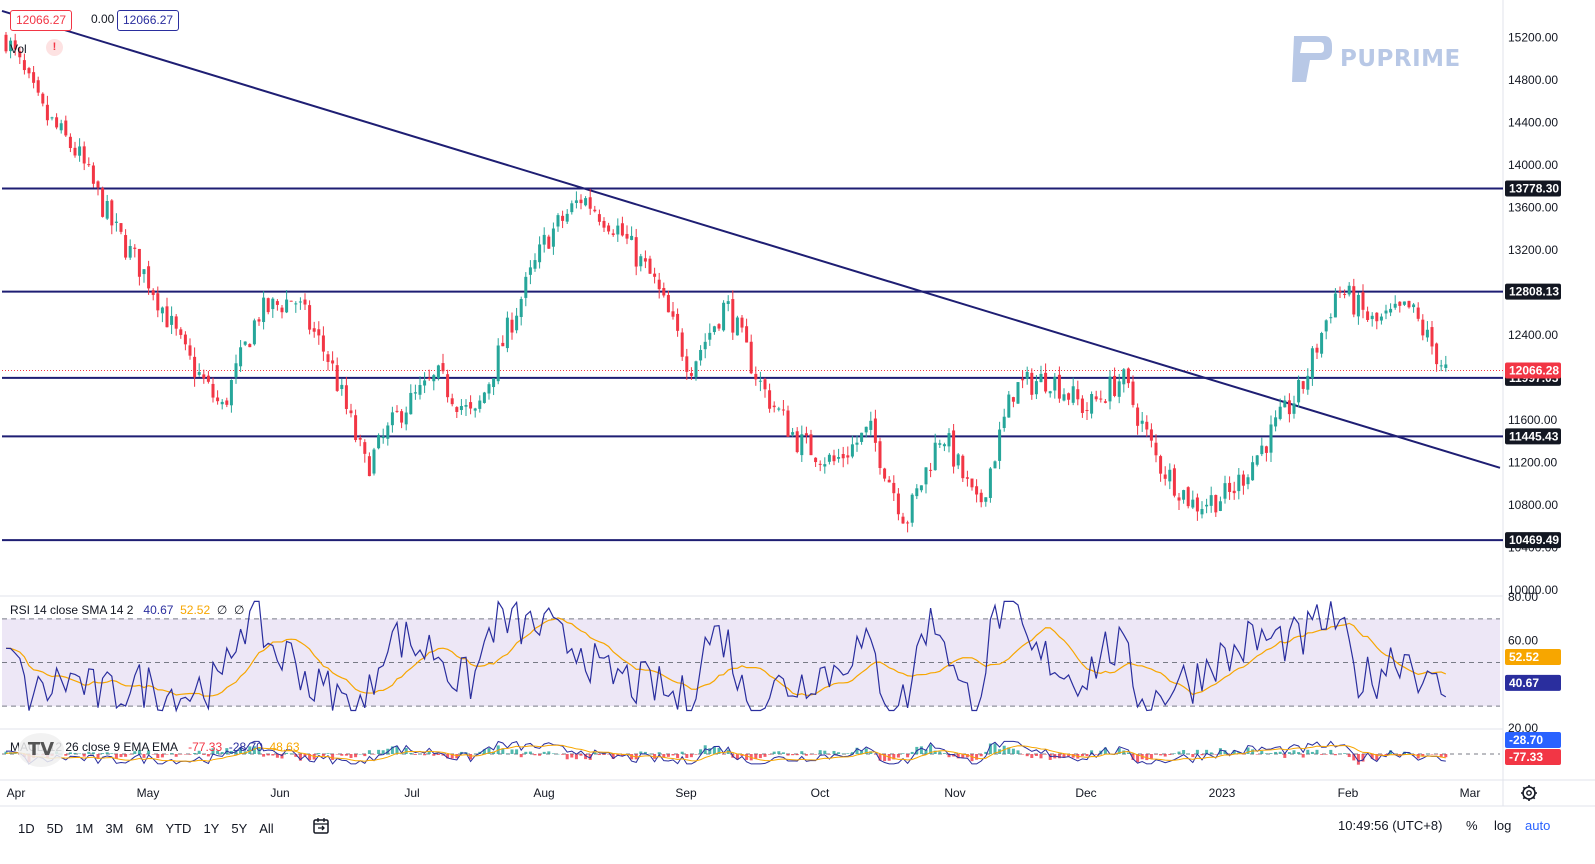 Image resolution: width=1595 pixels, height=864 pixels. I want to click on timeframe-all: All, so click(266, 828).